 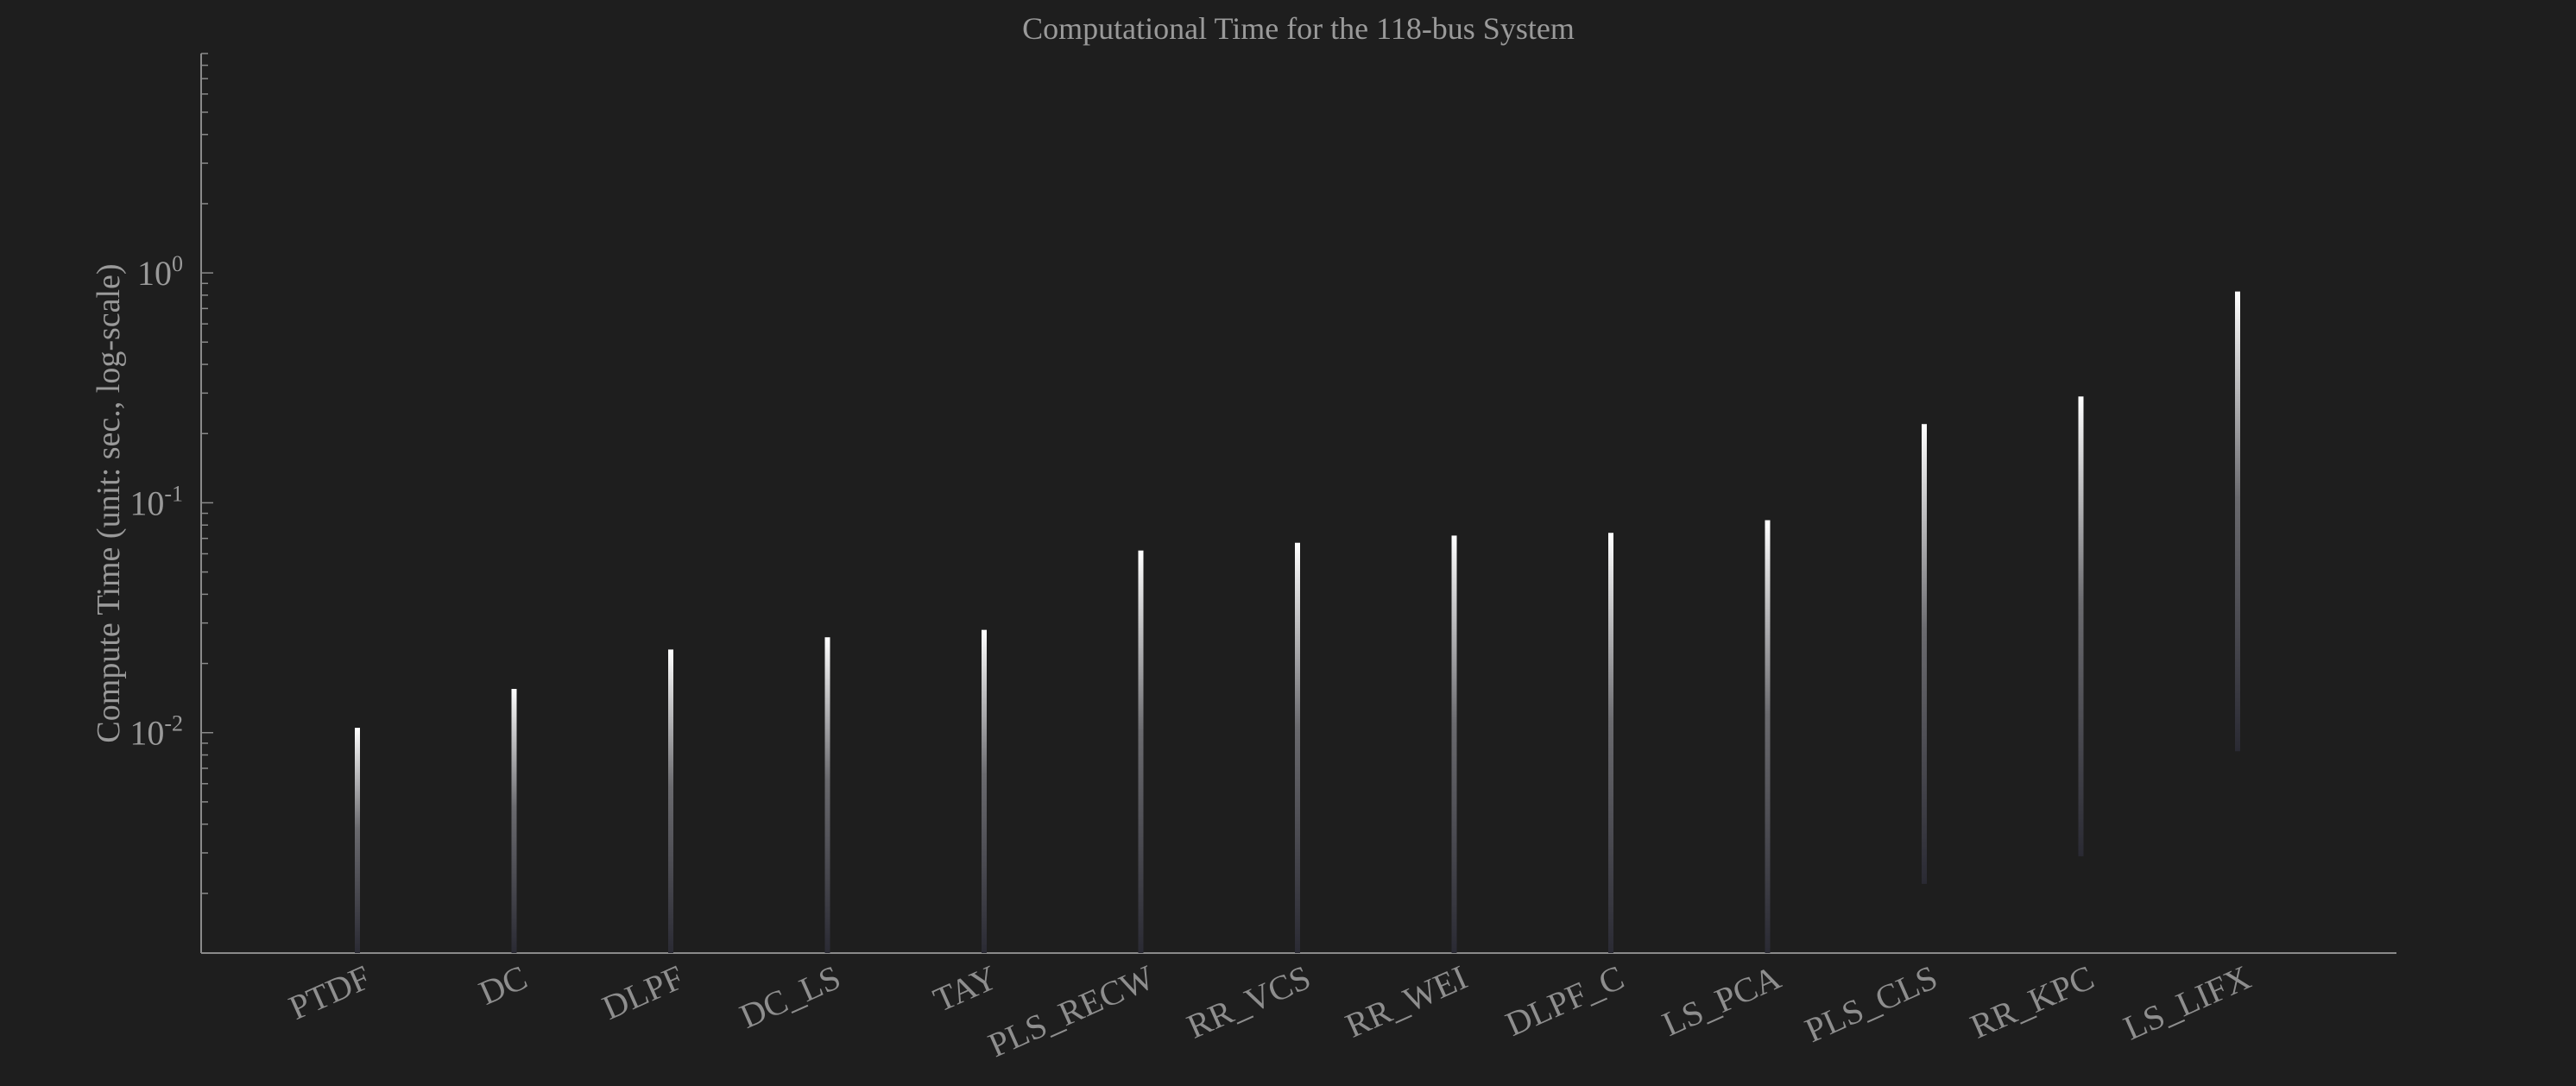 I want to click on bar-rr-wei, so click(x=1454, y=744).